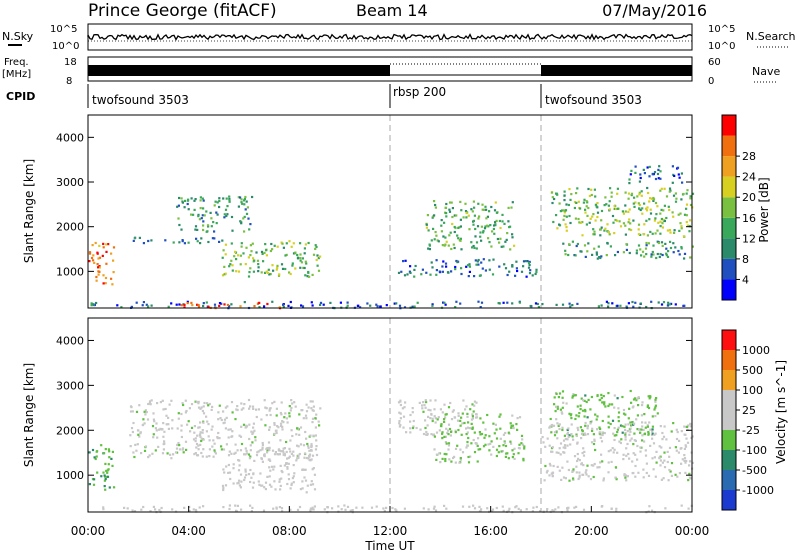  What do you see at coordinates (390, 531) in the screenshot?
I see `x-tick-label: 12:00` at bounding box center [390, 531].